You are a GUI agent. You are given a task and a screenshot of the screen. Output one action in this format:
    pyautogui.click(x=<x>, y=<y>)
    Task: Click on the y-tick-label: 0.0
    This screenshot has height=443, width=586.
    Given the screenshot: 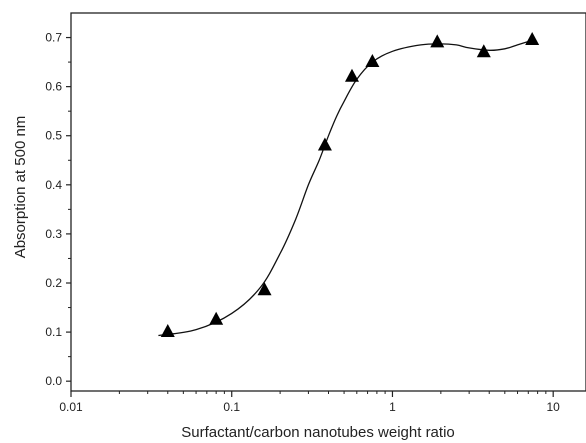 What is the action you would take?
    pyautogui.click(x=53, y=381)
    